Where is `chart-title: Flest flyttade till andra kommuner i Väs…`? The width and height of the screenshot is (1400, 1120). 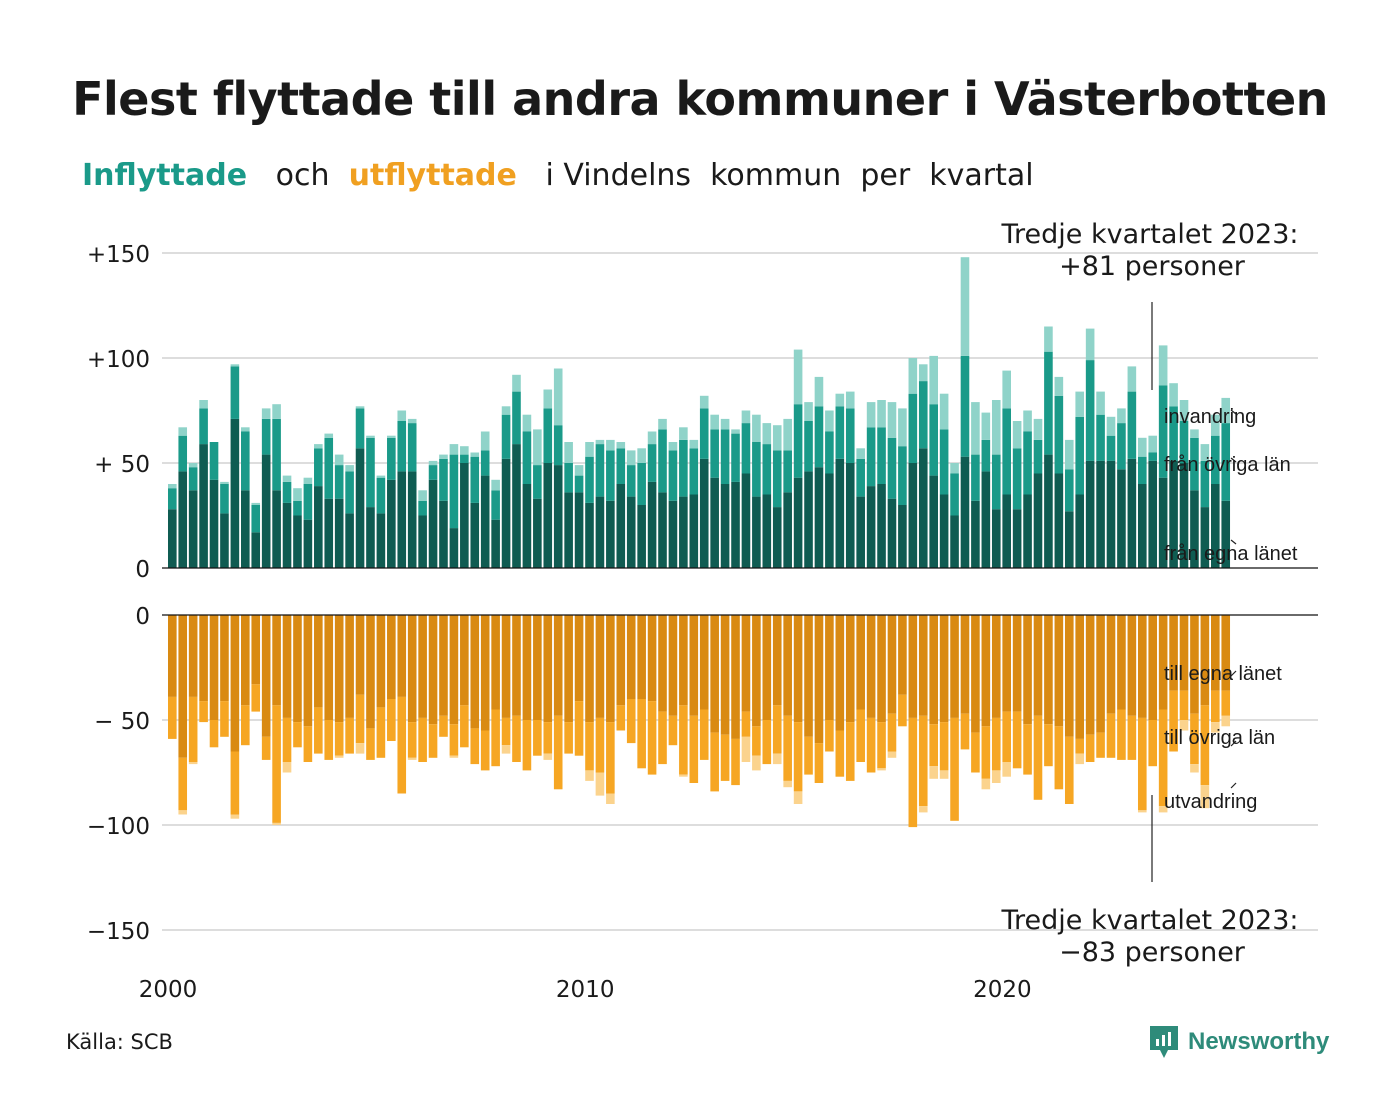 chart-title: Flest flyttade till andra kommuner i Väs… is located at coordinates (700, 99).